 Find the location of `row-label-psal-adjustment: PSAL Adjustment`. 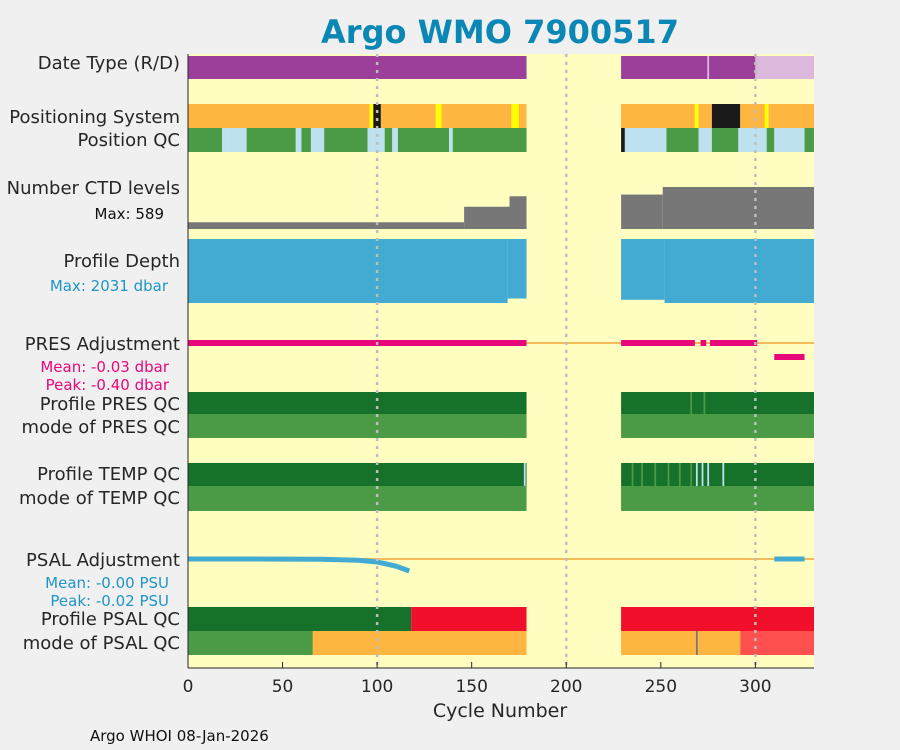

row-label-psal-adjustment: PSAL Adjustment is located at coordinates (103, 560).